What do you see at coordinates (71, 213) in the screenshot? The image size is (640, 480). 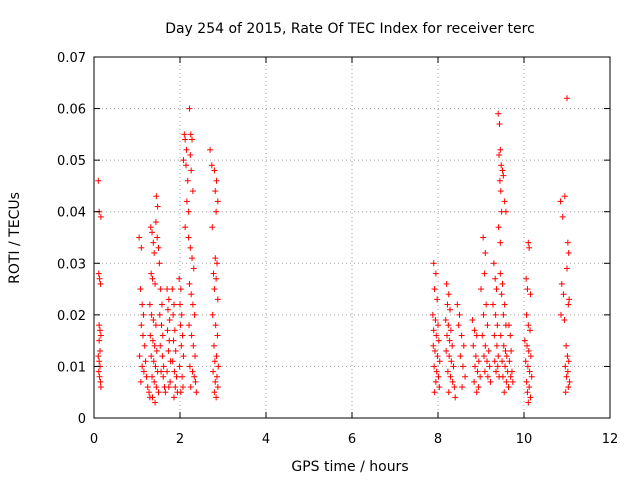 I see `y-tick-label: 0.04` at bounding box center [71, 213].